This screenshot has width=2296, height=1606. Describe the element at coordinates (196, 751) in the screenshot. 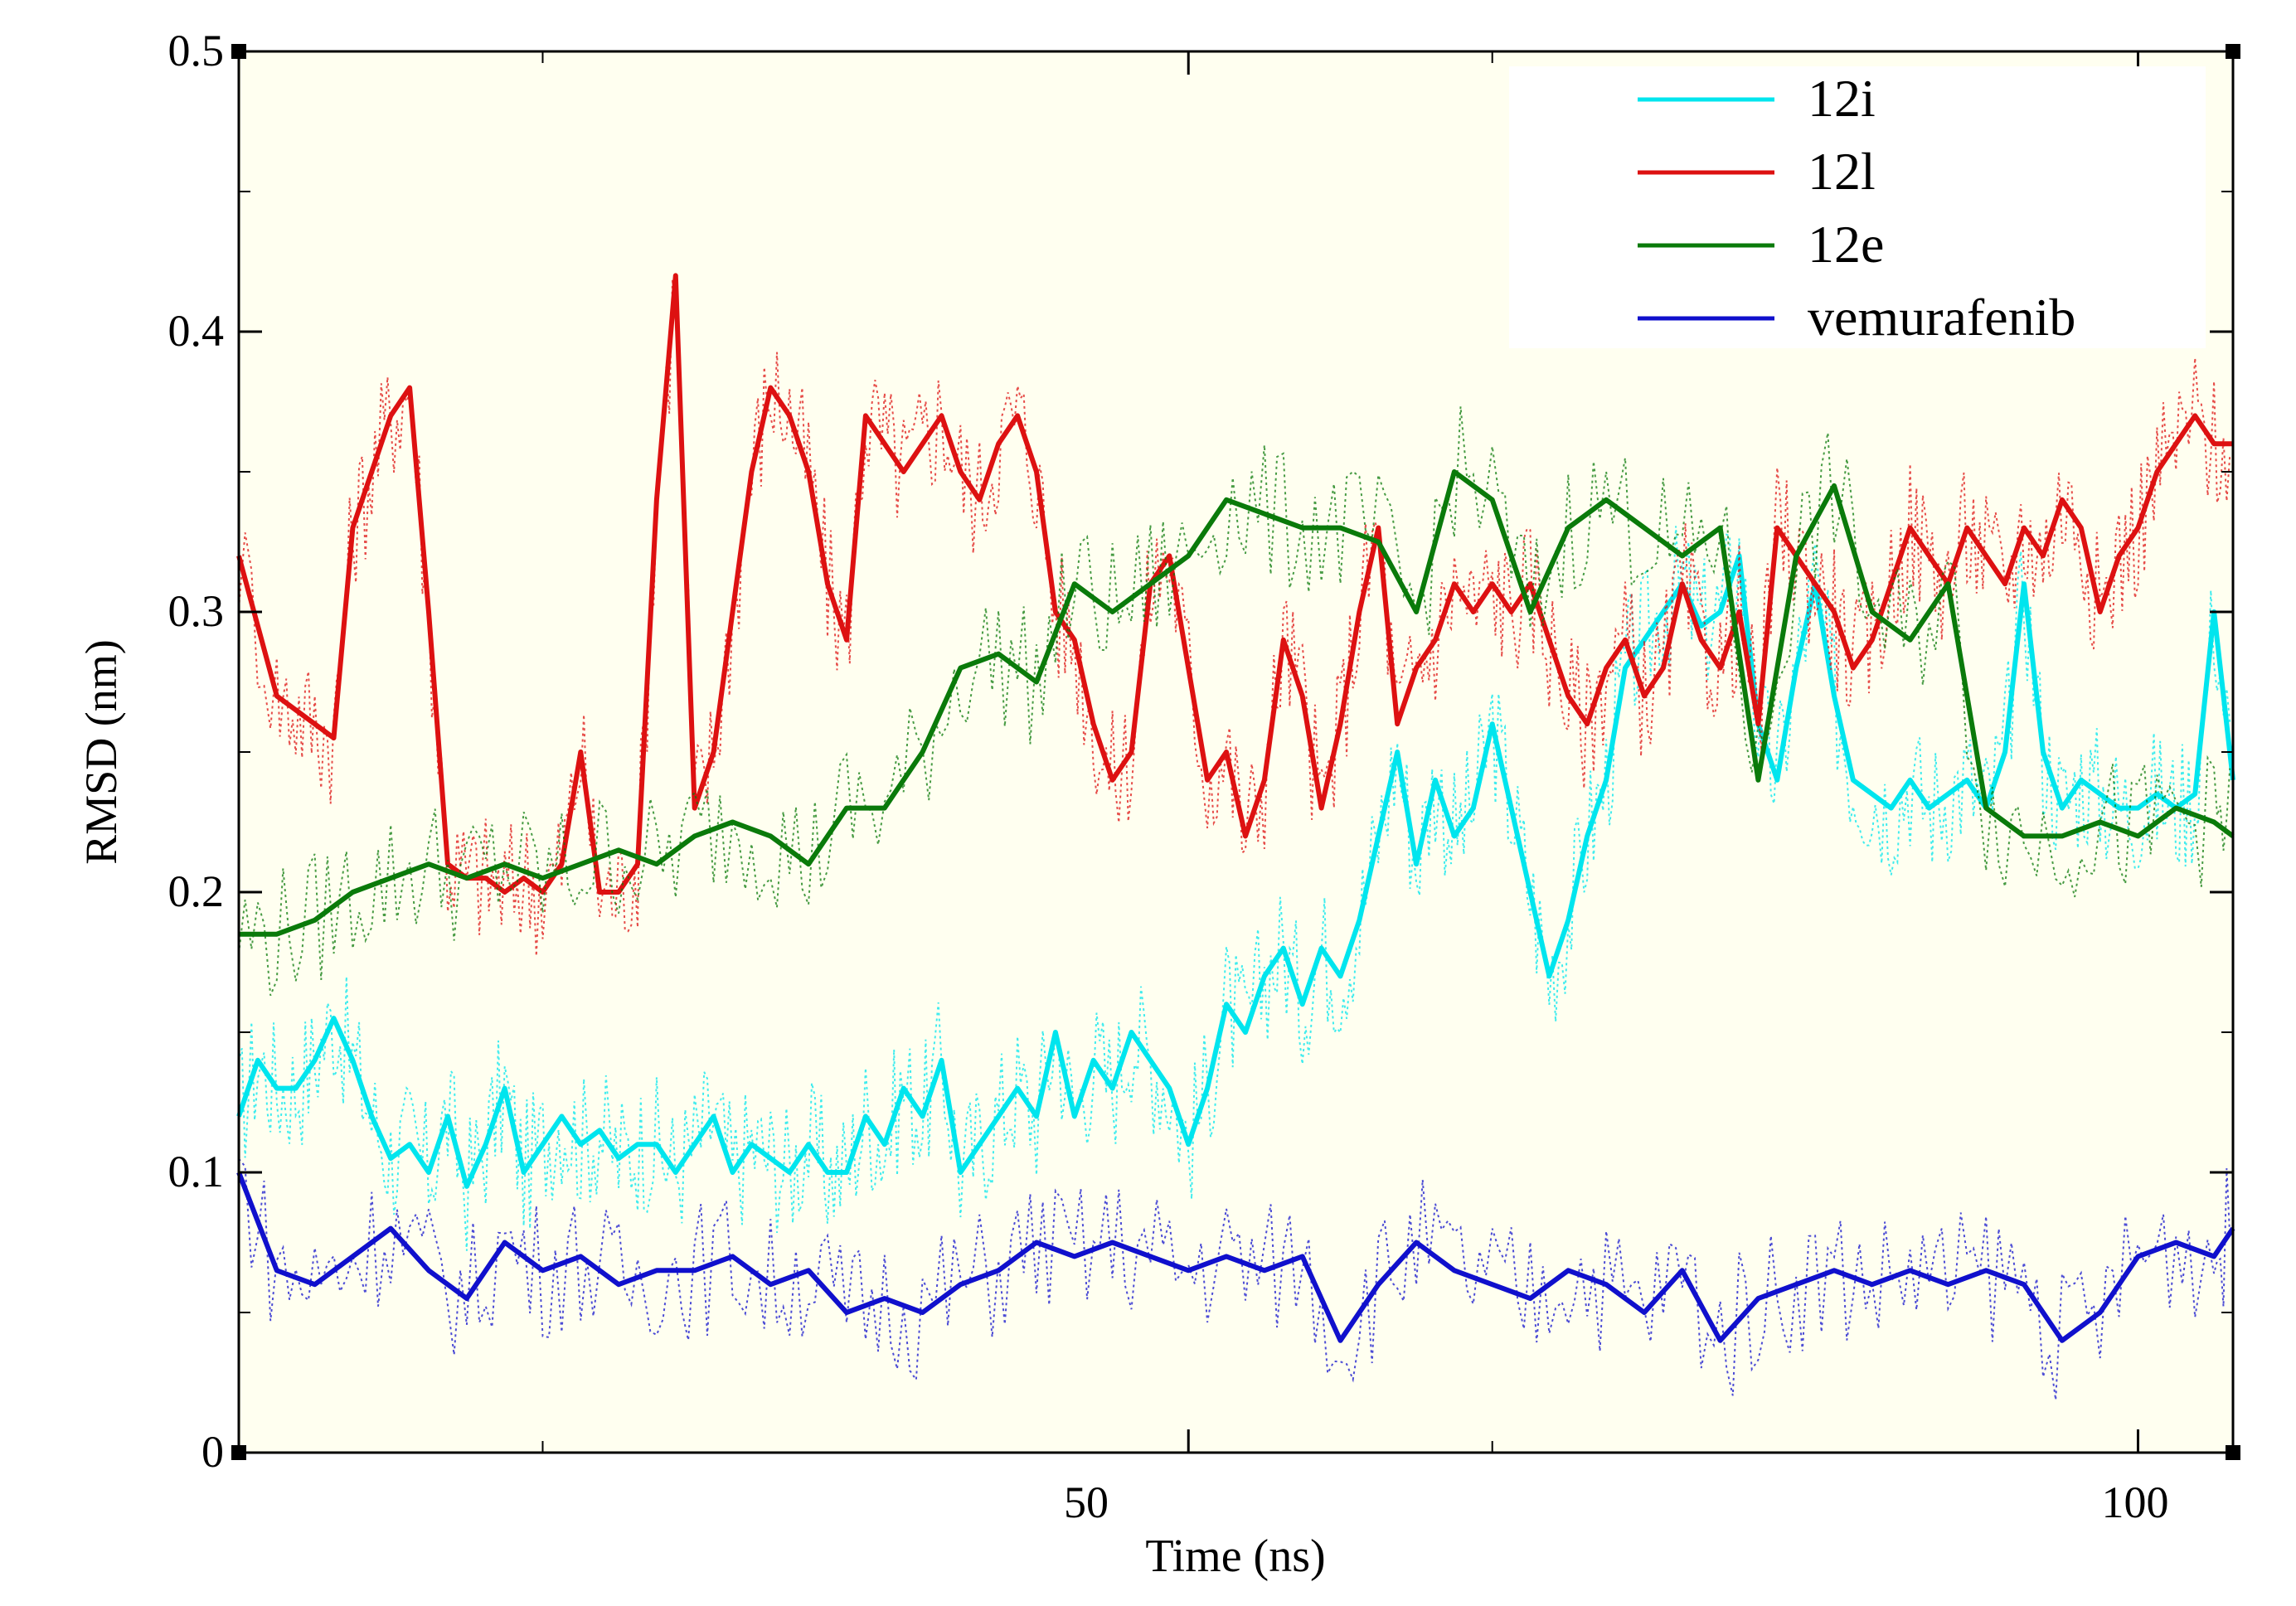

I see `y-axis-tick-labels: 0 0.1 0.2 0.3 0.4 0.5` at that location.